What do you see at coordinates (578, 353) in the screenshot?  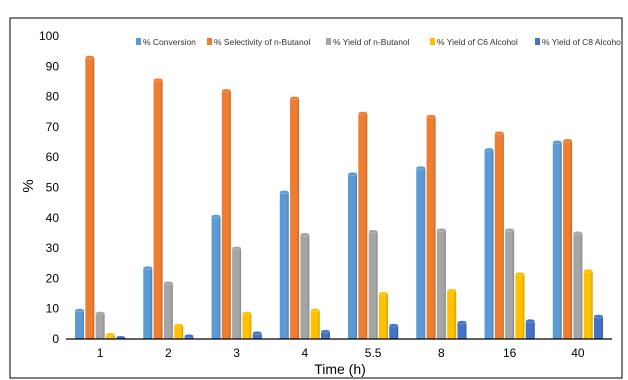 I see `x-tick-label: 40` at bounding box center [578, 353].